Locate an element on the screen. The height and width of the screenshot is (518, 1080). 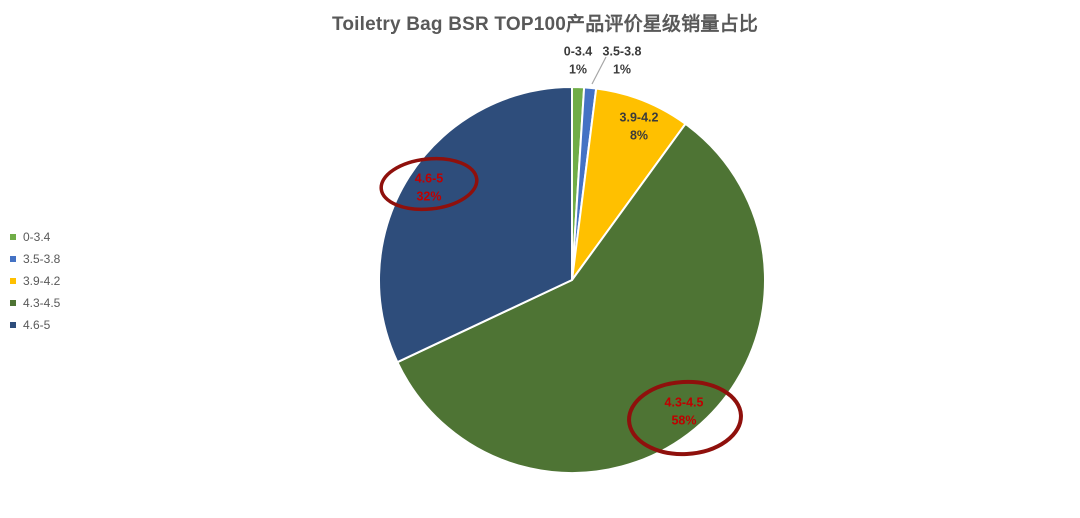
data-label-0-3.4: 0-3.4 1% is located at coordinates (578, 60).